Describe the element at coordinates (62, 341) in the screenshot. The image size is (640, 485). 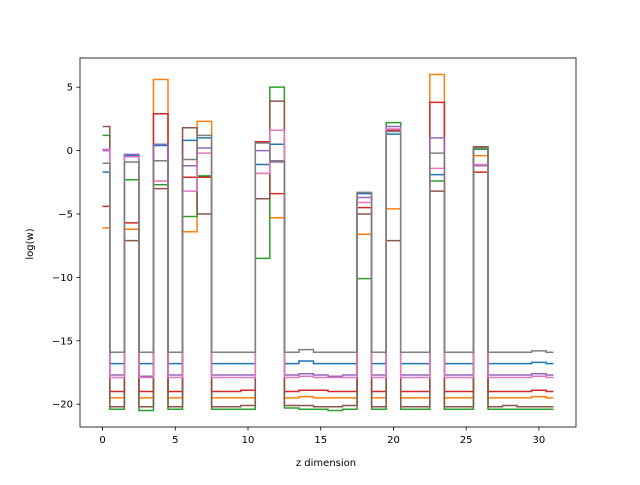
I see `y-tick-label: −15` at that location.